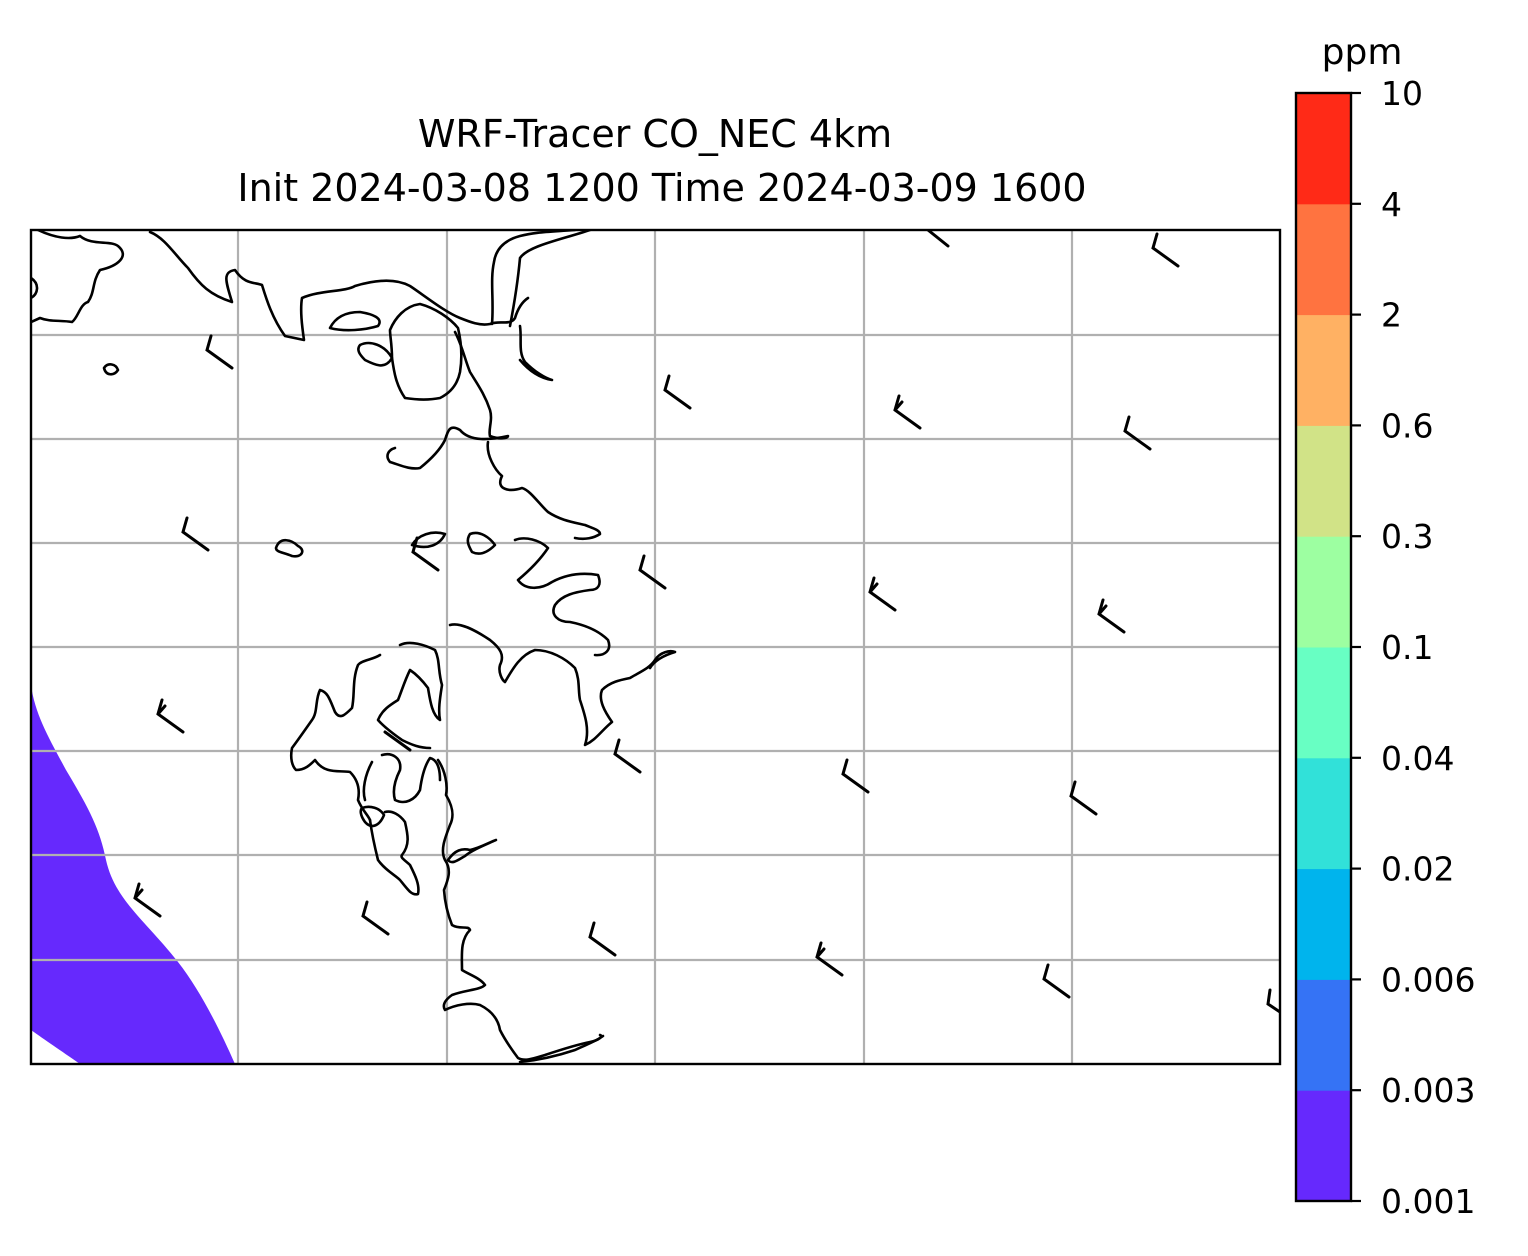  I want to click on colorbar-tick-label: 0.006, so click(1428, 979).